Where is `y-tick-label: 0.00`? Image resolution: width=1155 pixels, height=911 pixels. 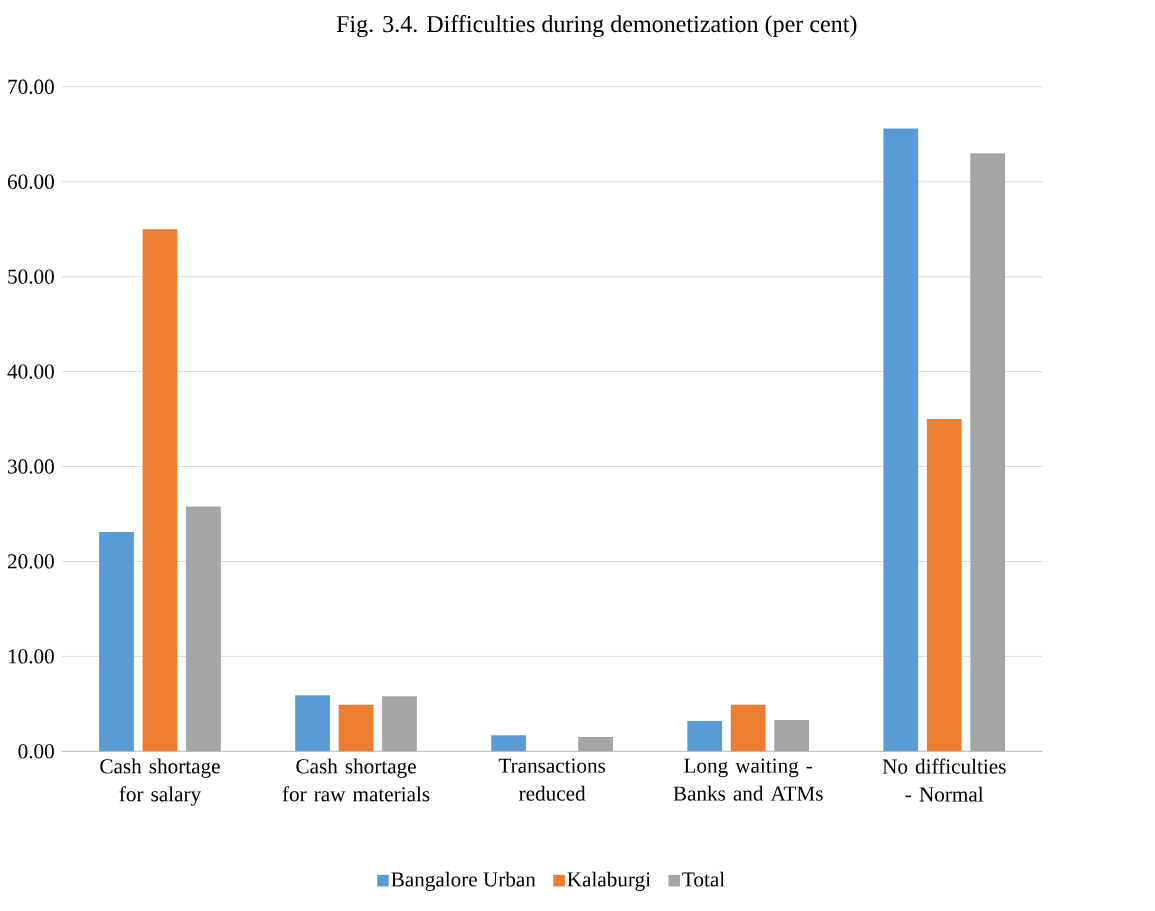 y-tick-label: 0.00 is located at coordinates (36, 751).